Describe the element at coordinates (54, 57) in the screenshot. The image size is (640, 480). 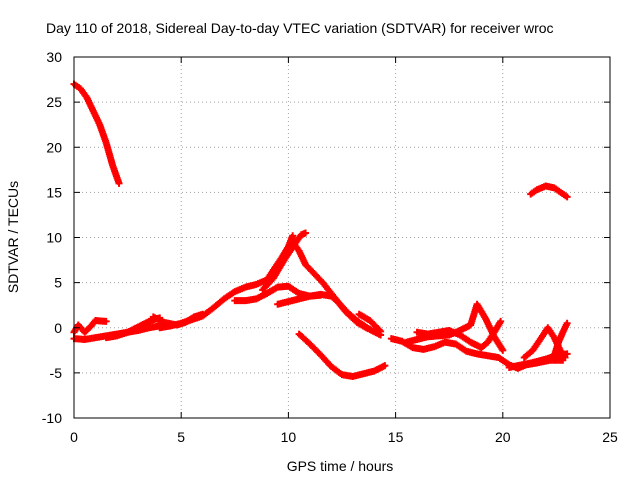
I see `y-tick-label: 30` at that location.